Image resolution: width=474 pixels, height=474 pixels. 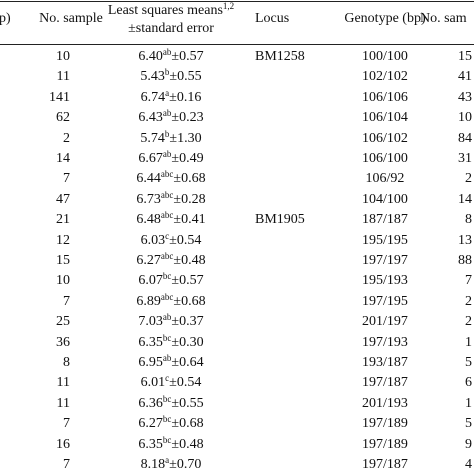 I want to click on mean-cell: 8.18a±0.70, so click(x=171, y=464).